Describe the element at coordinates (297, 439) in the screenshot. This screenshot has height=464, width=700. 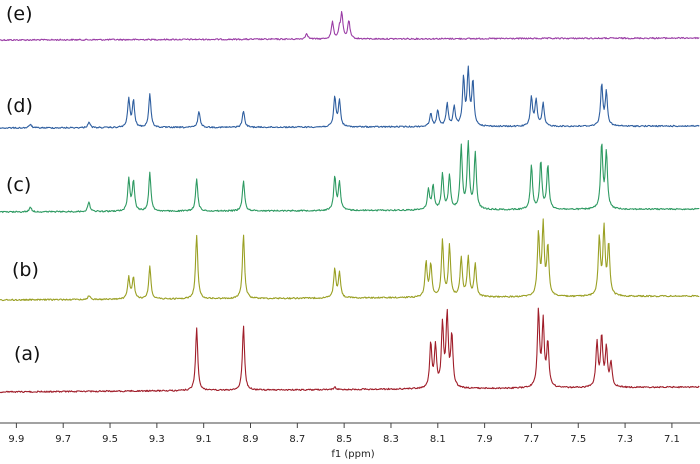
I see `x-tick-label: 8.7` at that location.